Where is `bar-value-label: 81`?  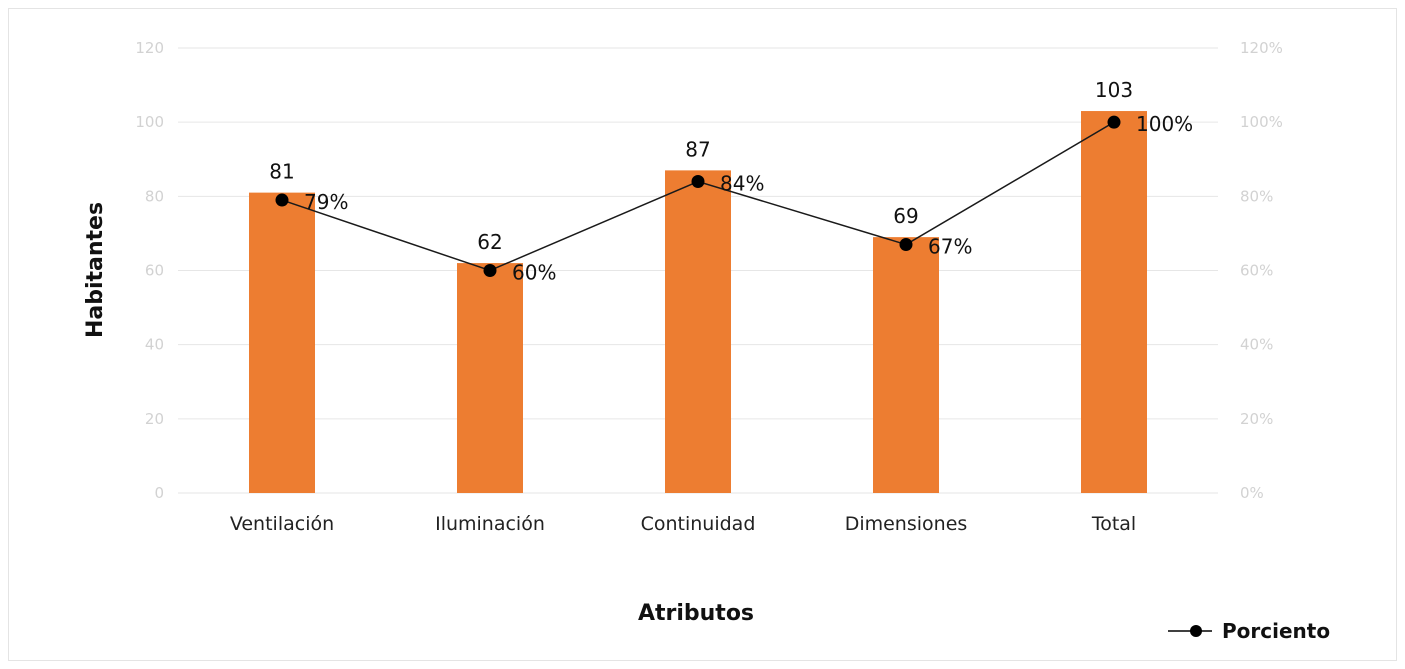
bar-value-label: 81 is located at coordinates (281, 172).